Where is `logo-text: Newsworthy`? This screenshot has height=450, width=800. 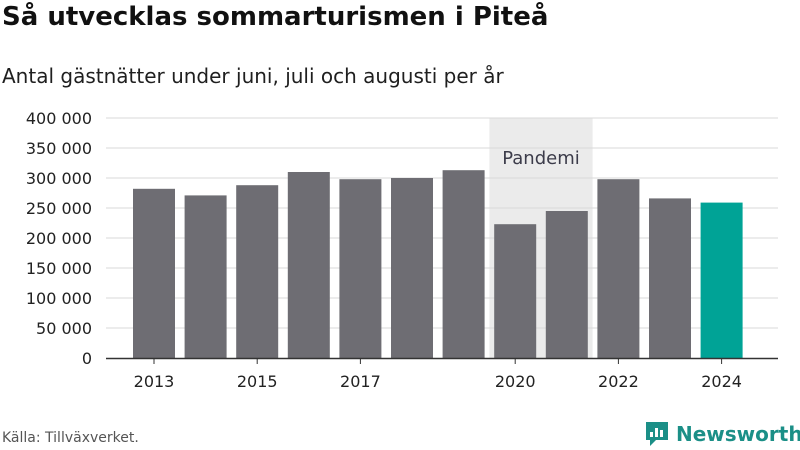 logo-text: Newsworthy is located at coordinates (738, 434).